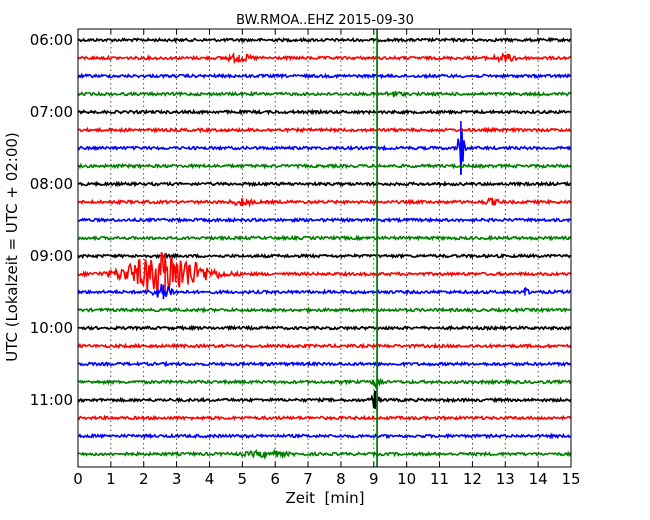  What do you see at coordinates (341, 479) in the screenshot?
I see `x-tick-label: 8` at bounding box center [341, 479].